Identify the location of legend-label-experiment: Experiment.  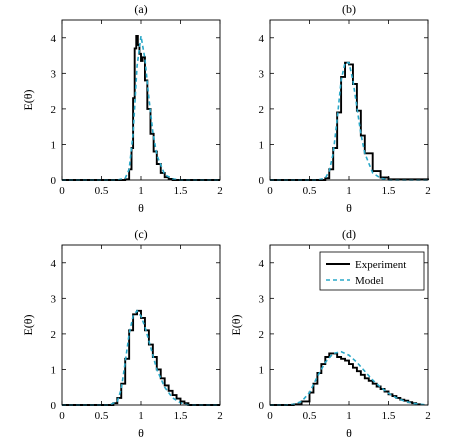
(380, 265).